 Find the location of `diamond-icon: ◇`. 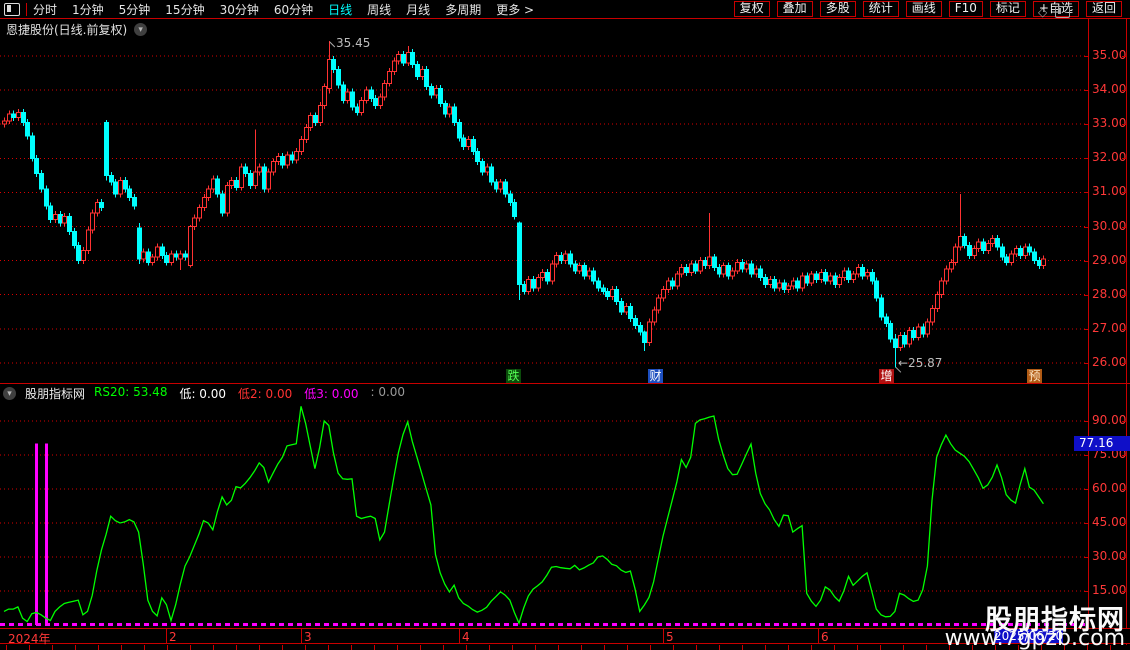

diamond-icon: ◇ is located at coordinates (1043, 12).